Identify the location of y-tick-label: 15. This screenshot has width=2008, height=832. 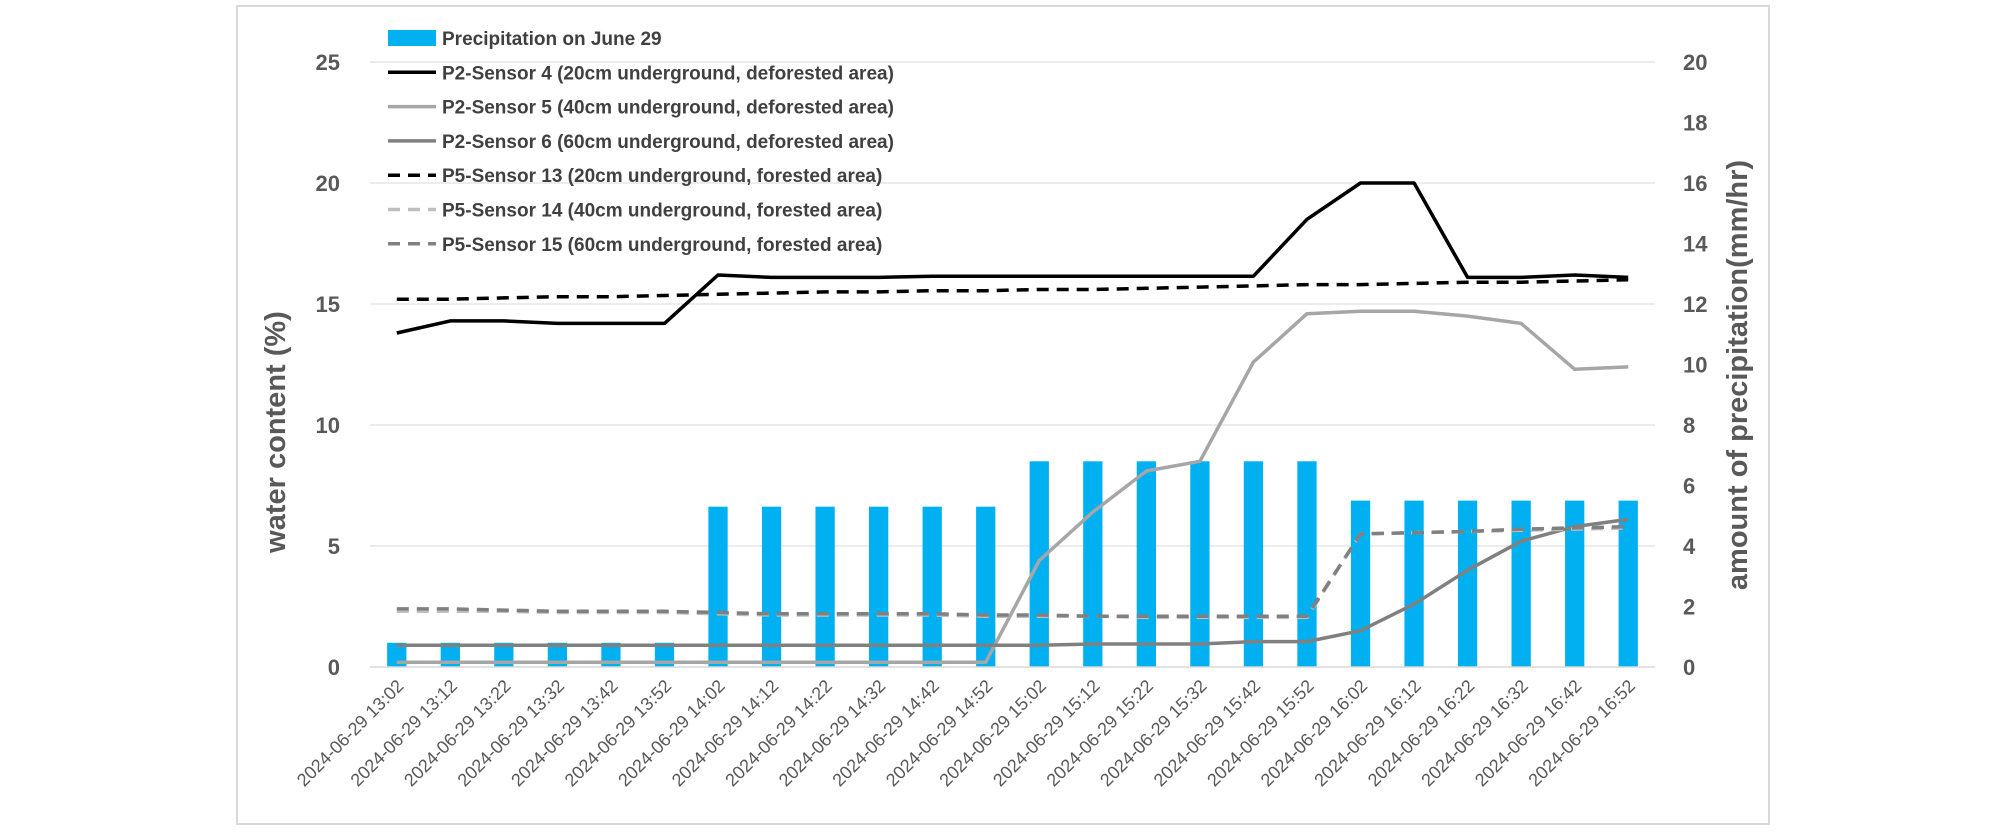
(328, 304).